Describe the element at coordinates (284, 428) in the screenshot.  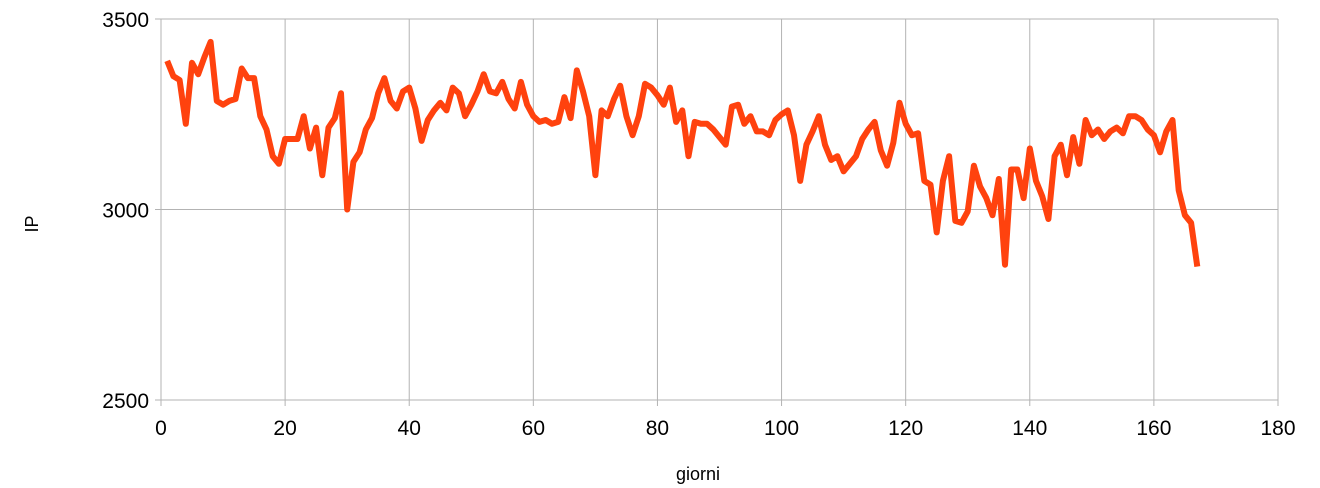
I see `x-tick-label: 20` at that location.